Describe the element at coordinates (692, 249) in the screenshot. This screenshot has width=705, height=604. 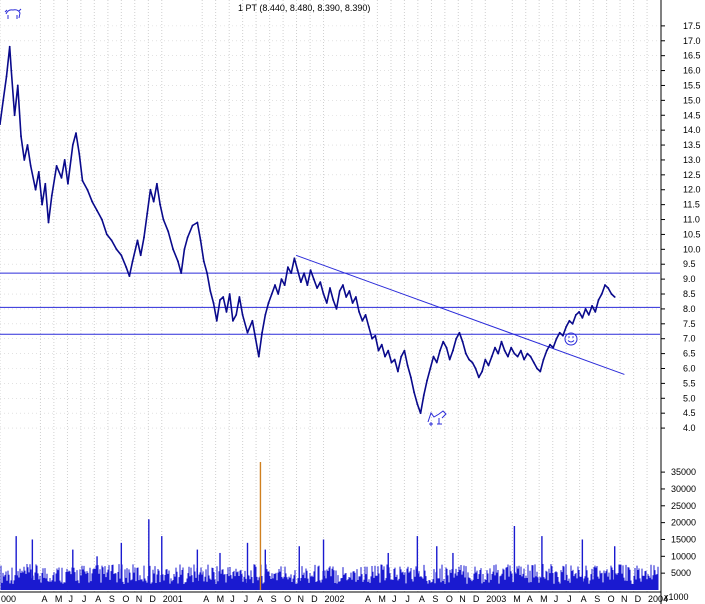
I see `price-tick-label: 10.0` at that location.